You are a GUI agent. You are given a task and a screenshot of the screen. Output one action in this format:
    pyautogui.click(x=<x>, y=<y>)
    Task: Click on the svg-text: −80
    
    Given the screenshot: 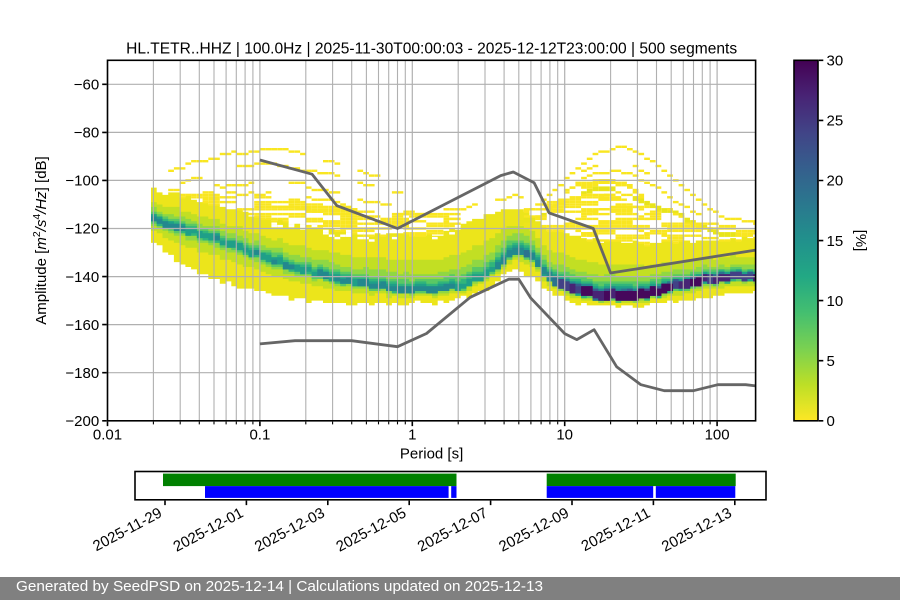 What is the action you would take?
    pyautogui.click(x=86, y=133)
    